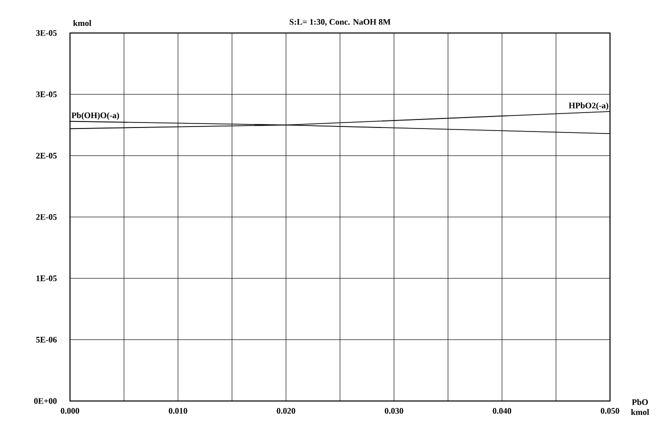  I want to click on y-axis-title: kmol, so click(82, 23).